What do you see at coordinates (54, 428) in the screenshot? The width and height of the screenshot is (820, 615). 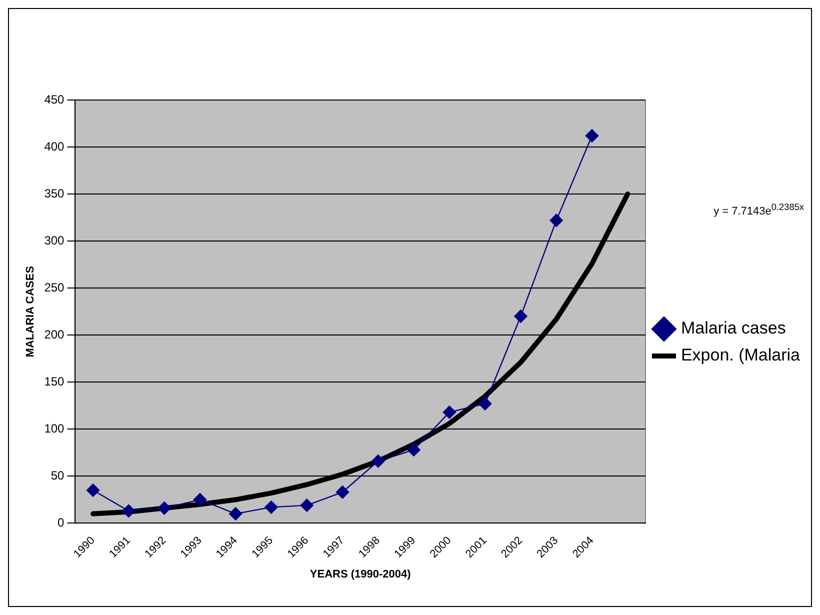 I see `y-tick-label: 100` at bounding box center [54, 428].